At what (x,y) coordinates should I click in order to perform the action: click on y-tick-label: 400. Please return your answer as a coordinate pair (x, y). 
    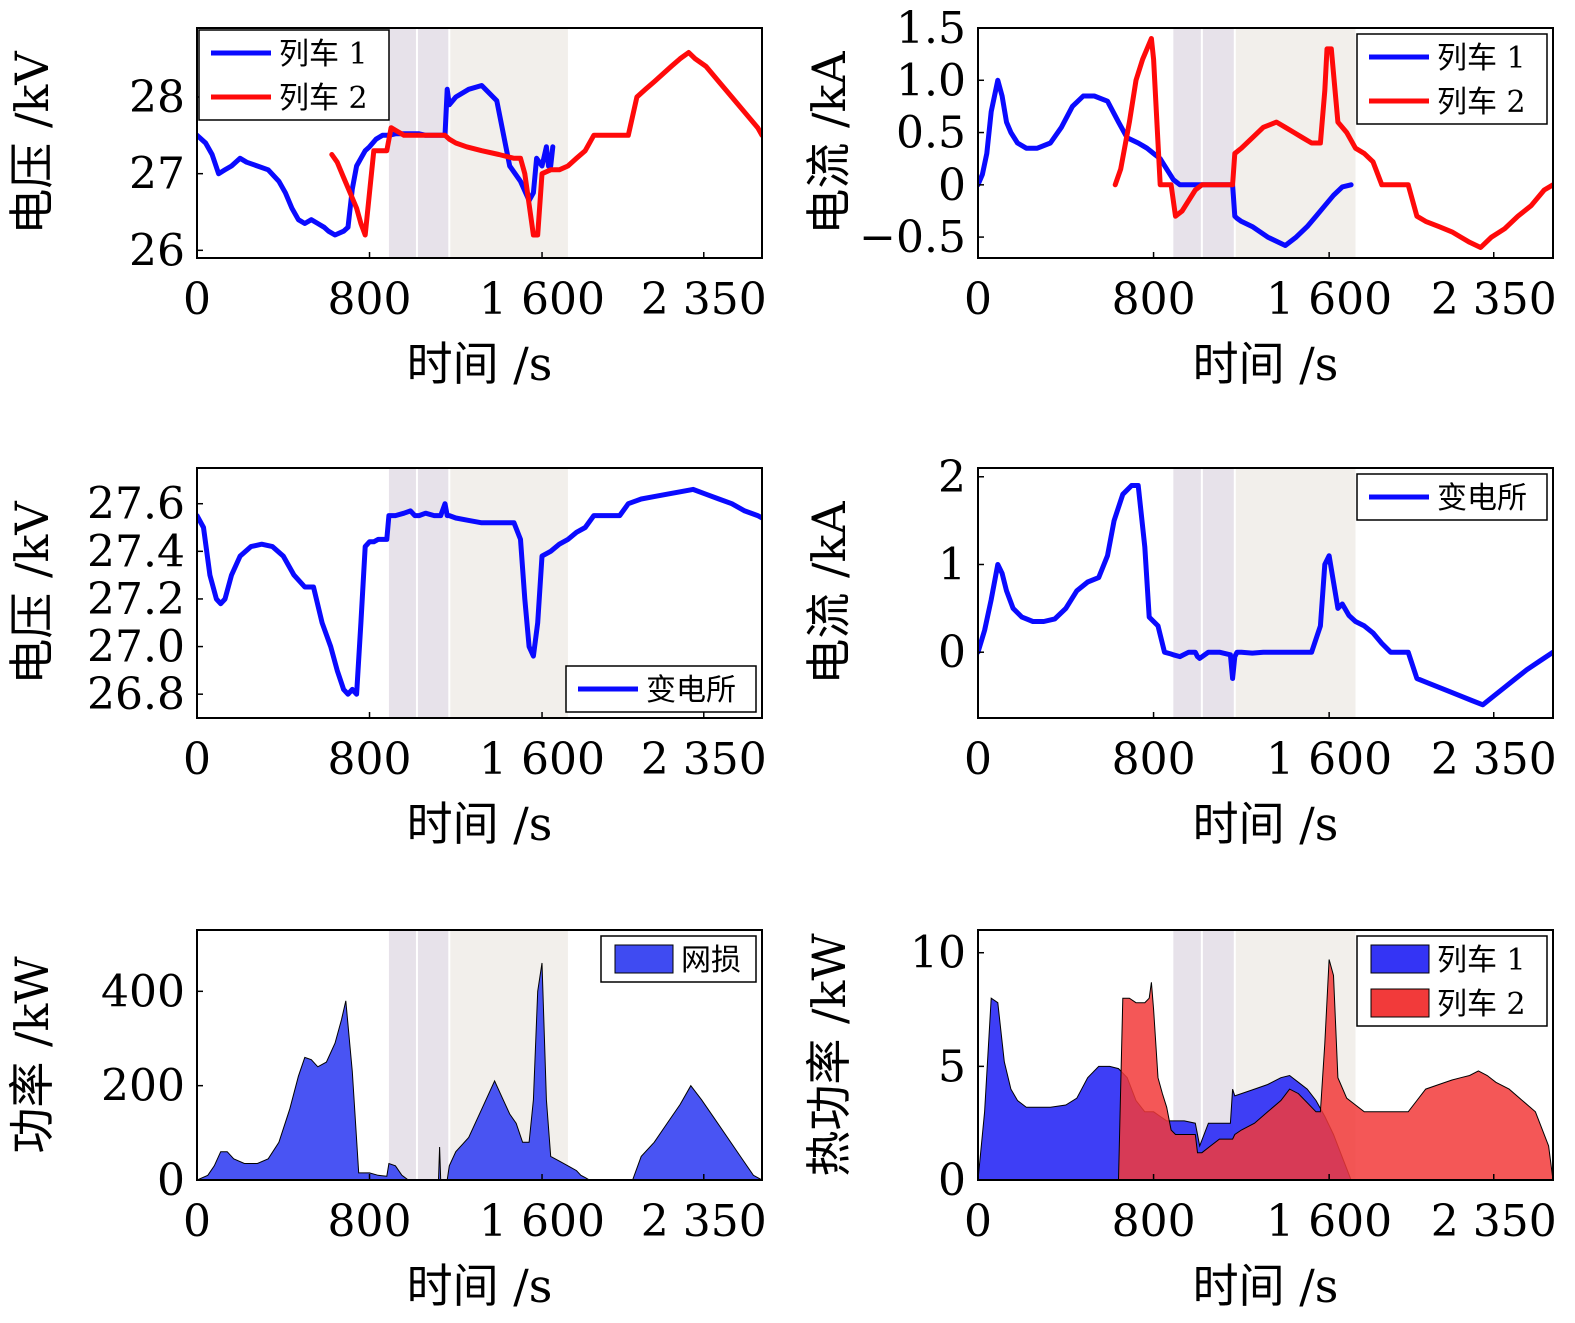
    Looking at the image, I should click on (143, 991).